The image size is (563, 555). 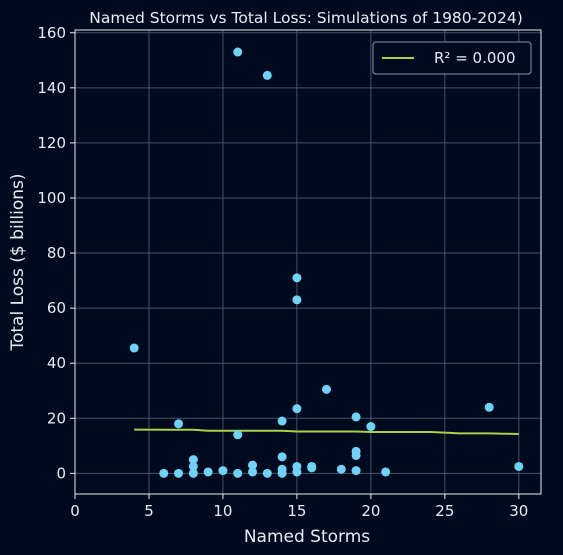 I want to click on x-axis-label: Named Storms, so click(x=307, y=537).